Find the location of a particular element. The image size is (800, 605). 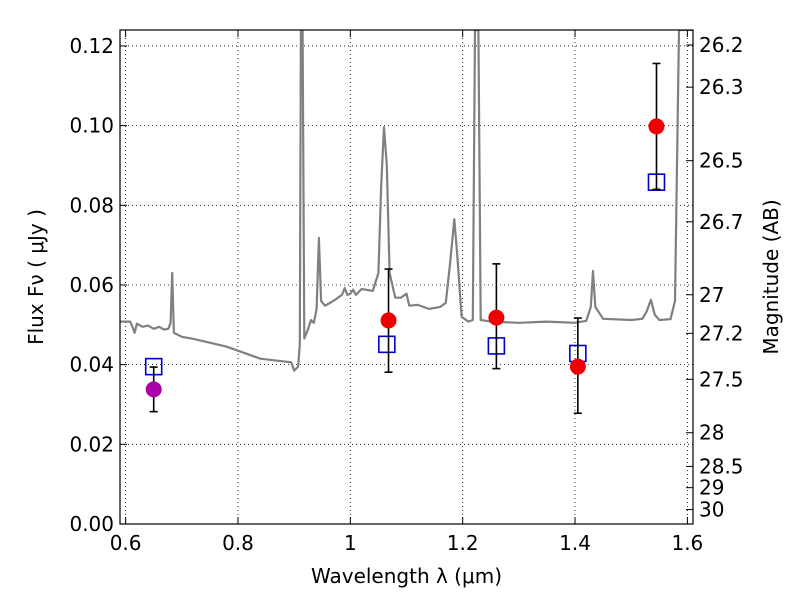

y-tick-label: 0.06 is located at coordinates (91, 285).